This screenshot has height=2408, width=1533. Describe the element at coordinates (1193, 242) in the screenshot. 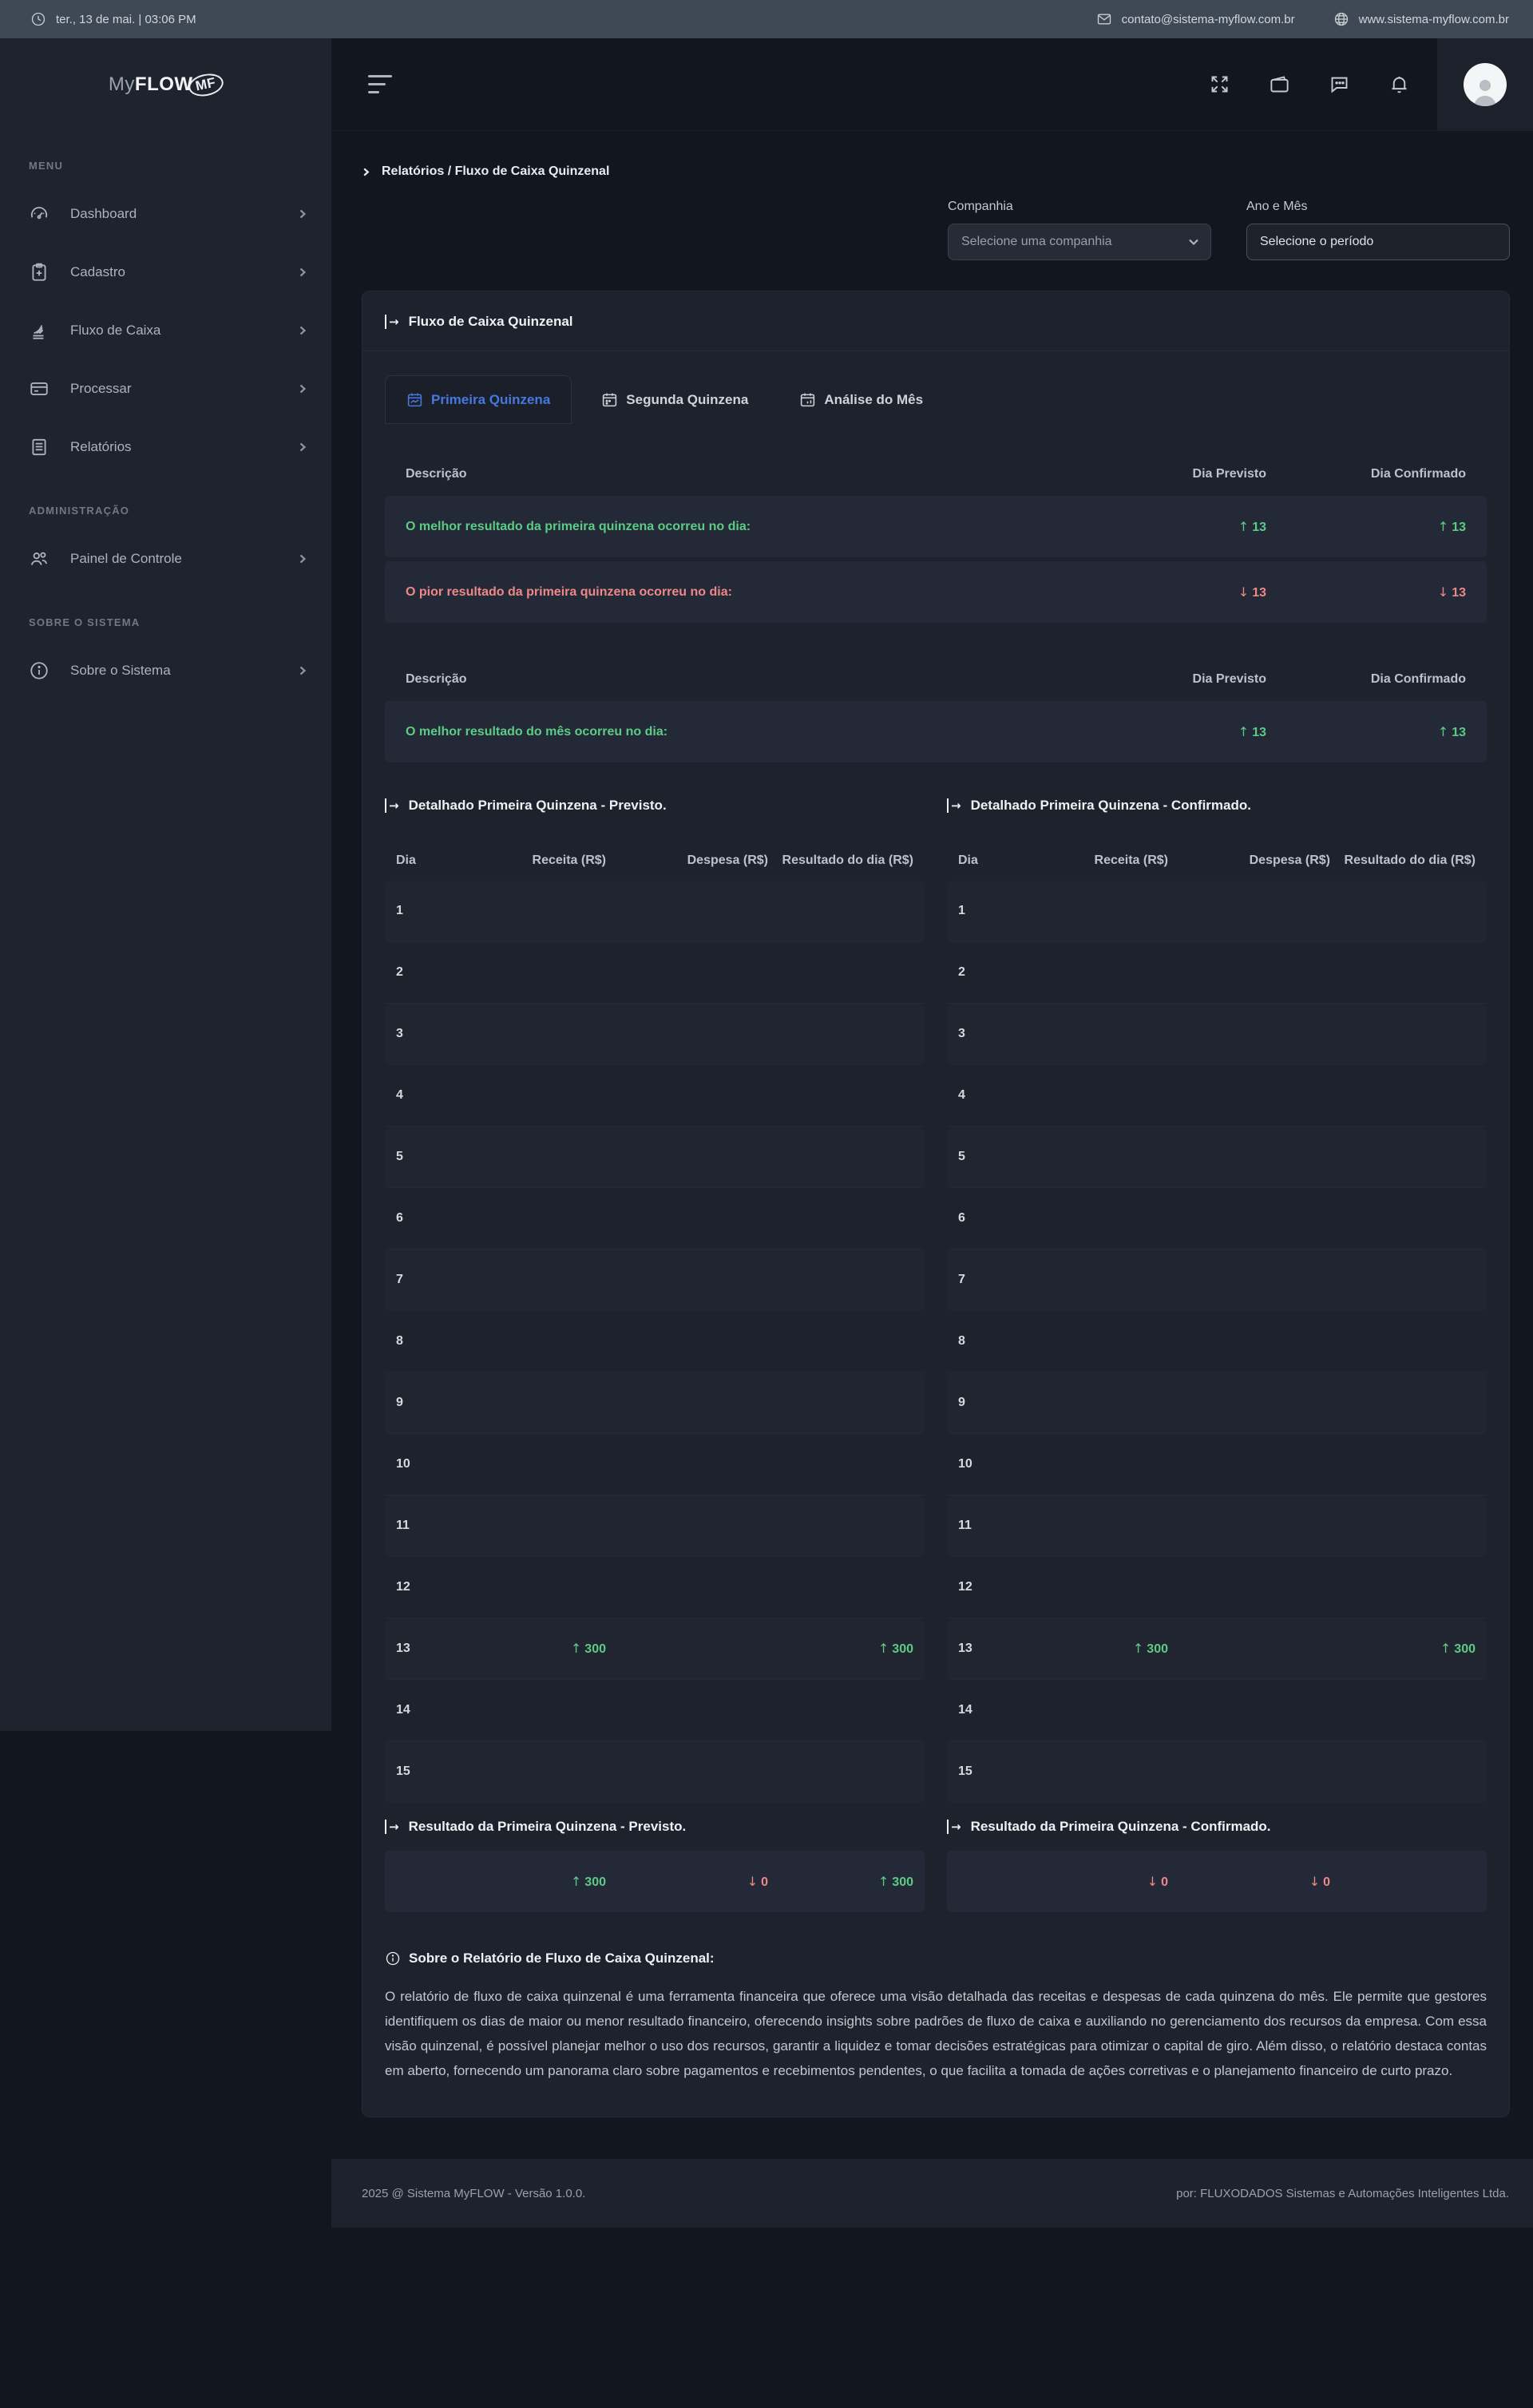

I see `chevron-down-icon` at that location.